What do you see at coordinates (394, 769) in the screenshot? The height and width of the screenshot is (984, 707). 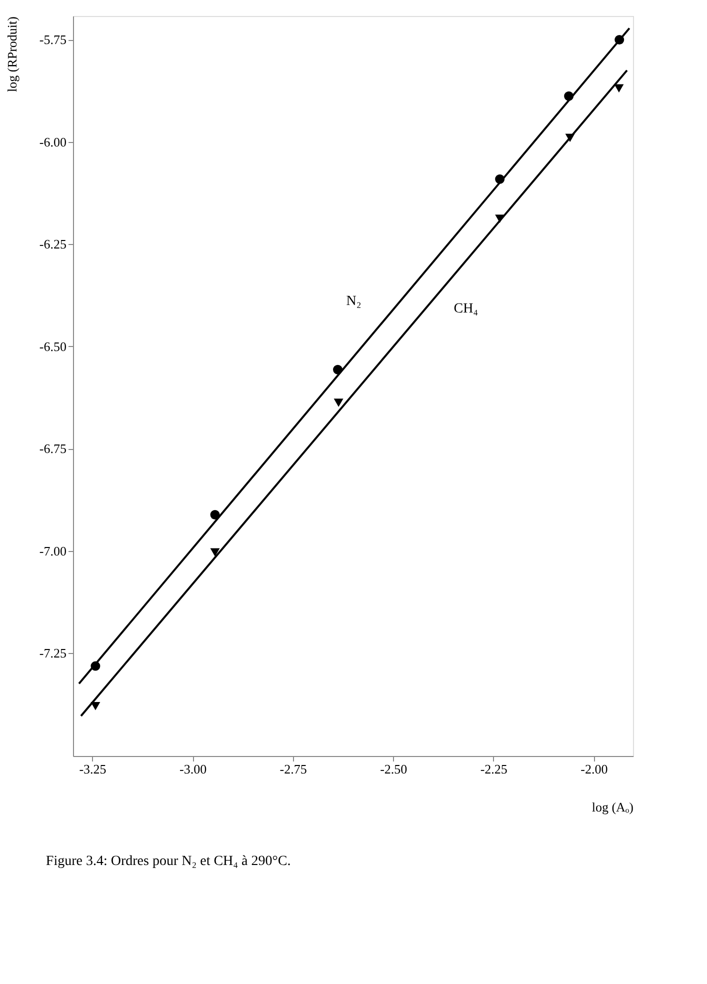 I see `x-tick-label: -2.50` at bounding box center [394, 769].